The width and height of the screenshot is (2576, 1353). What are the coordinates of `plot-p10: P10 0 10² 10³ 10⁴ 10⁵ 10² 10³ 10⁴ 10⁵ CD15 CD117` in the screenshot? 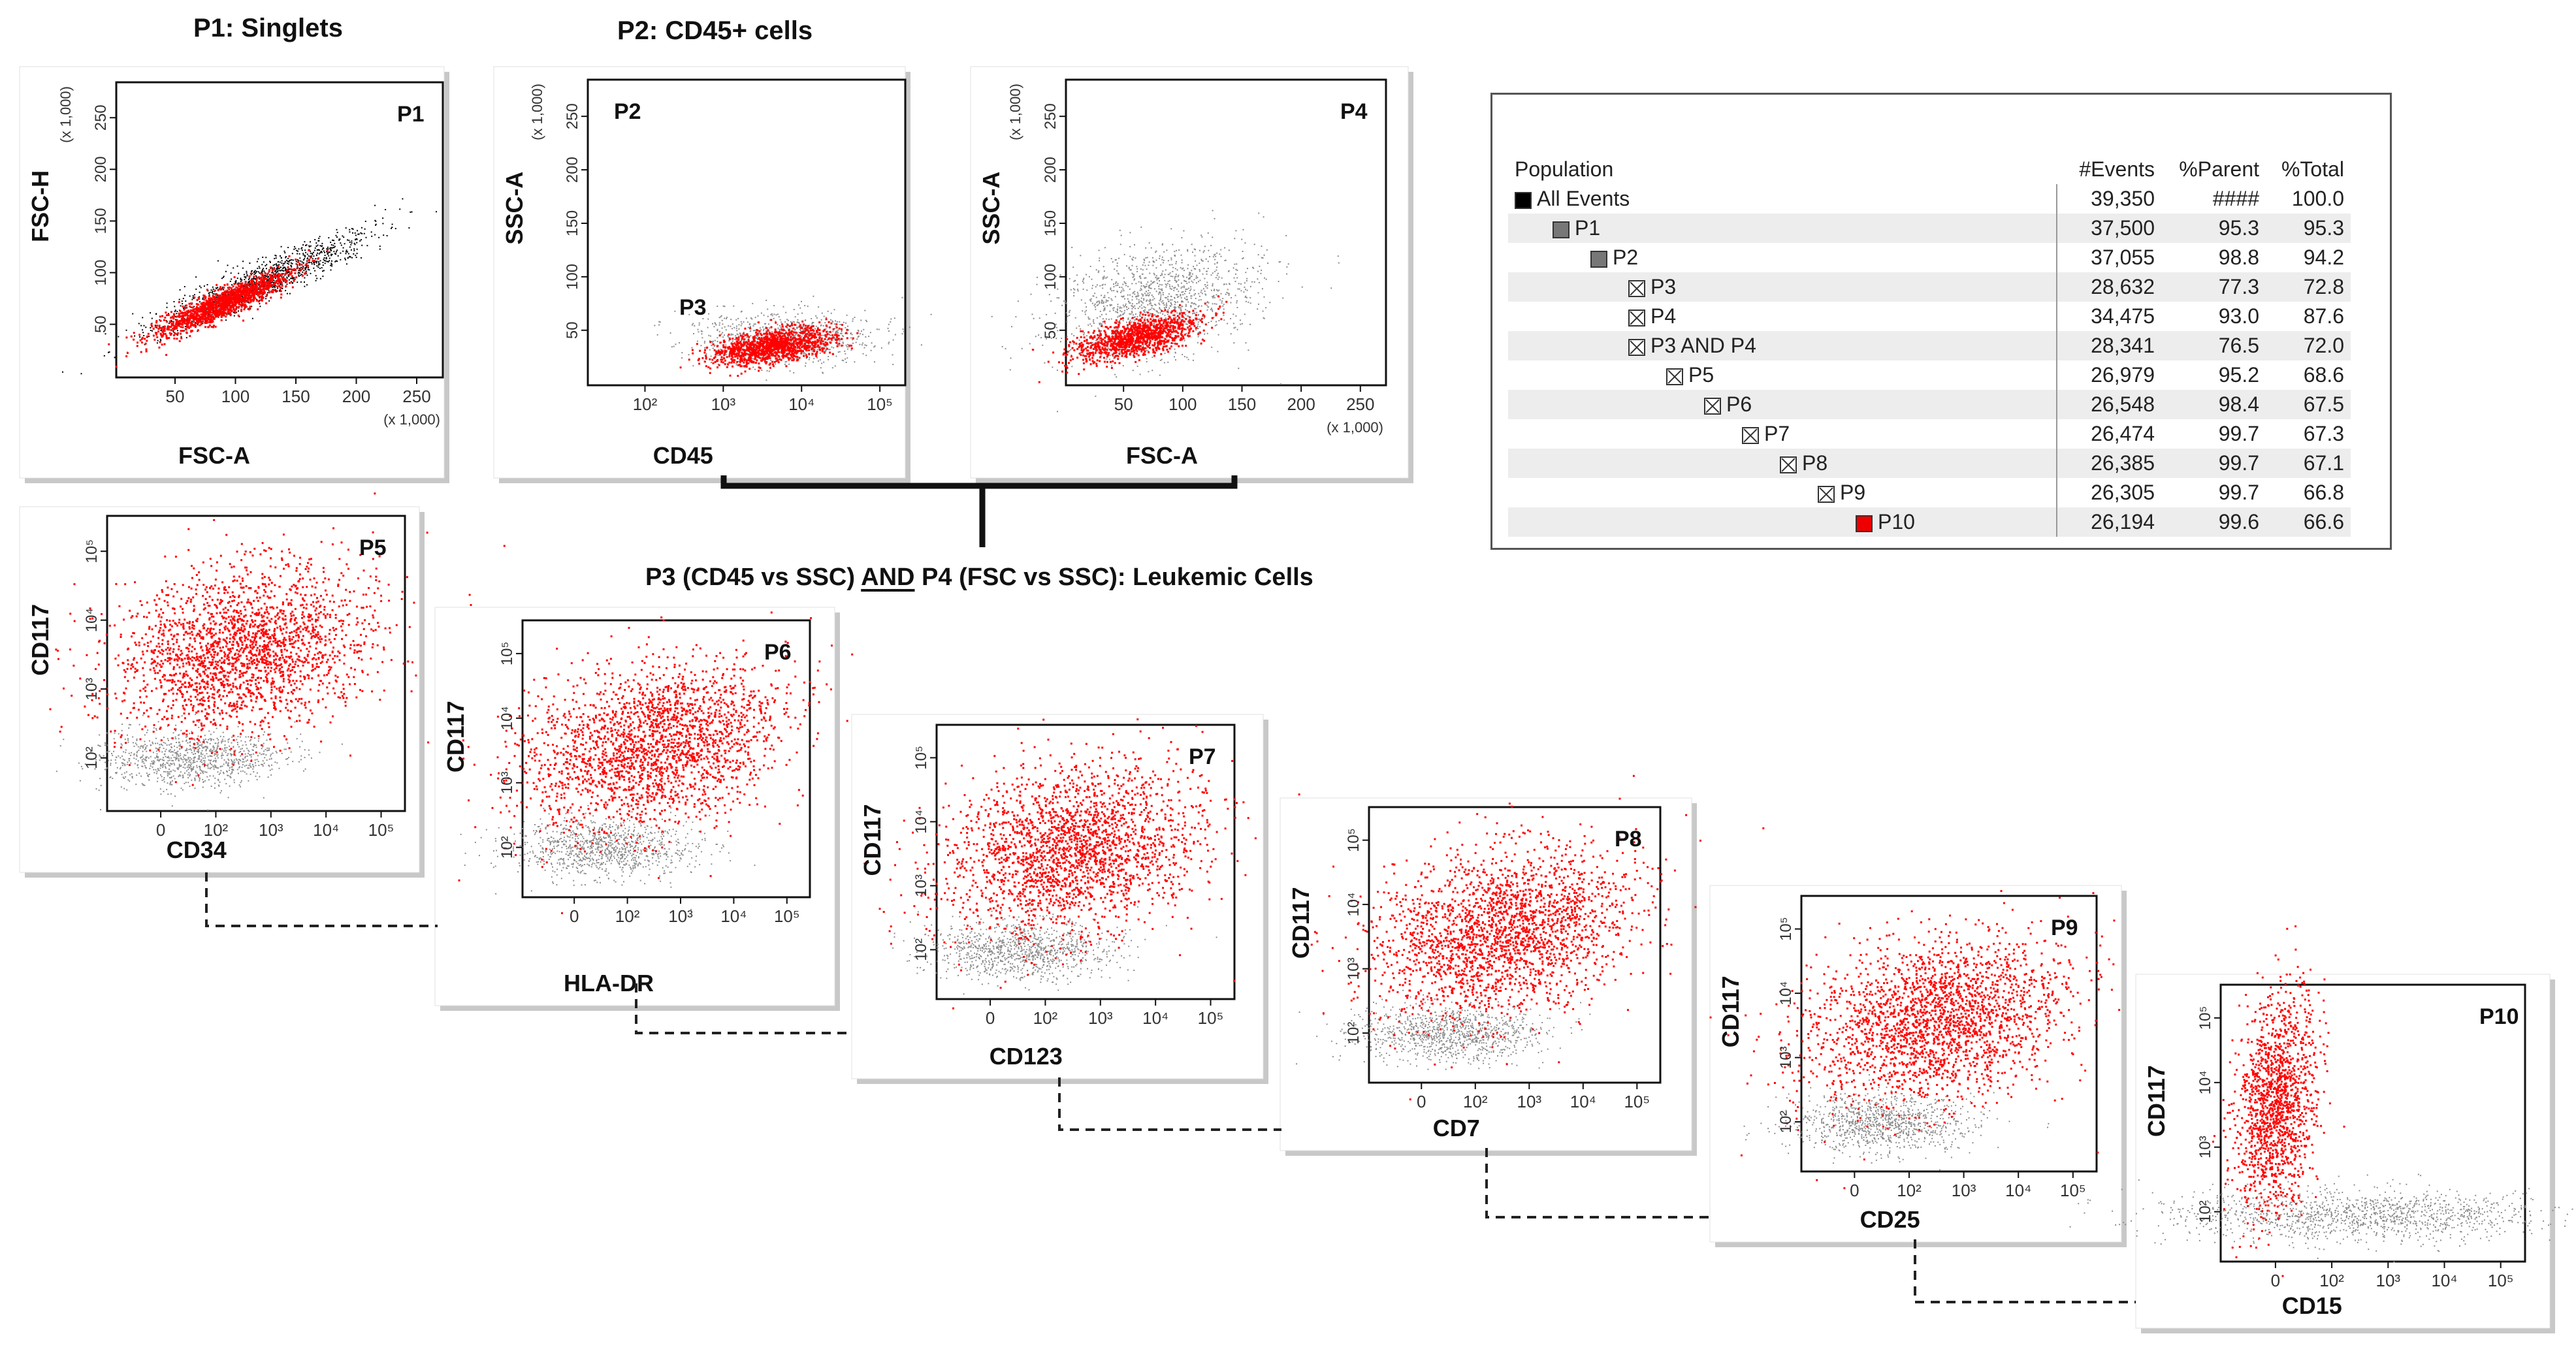 It's located at (2321, 1129).